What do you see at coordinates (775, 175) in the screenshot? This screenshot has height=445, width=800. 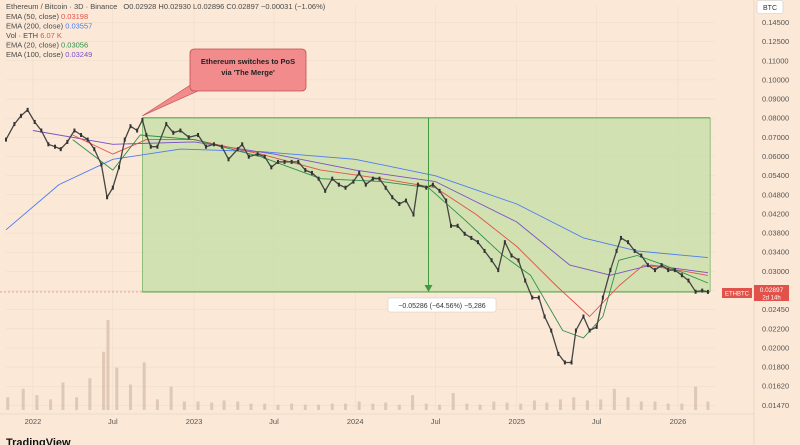 I see `y-tick-label: 0.05400` at bounding box center [775, 175].